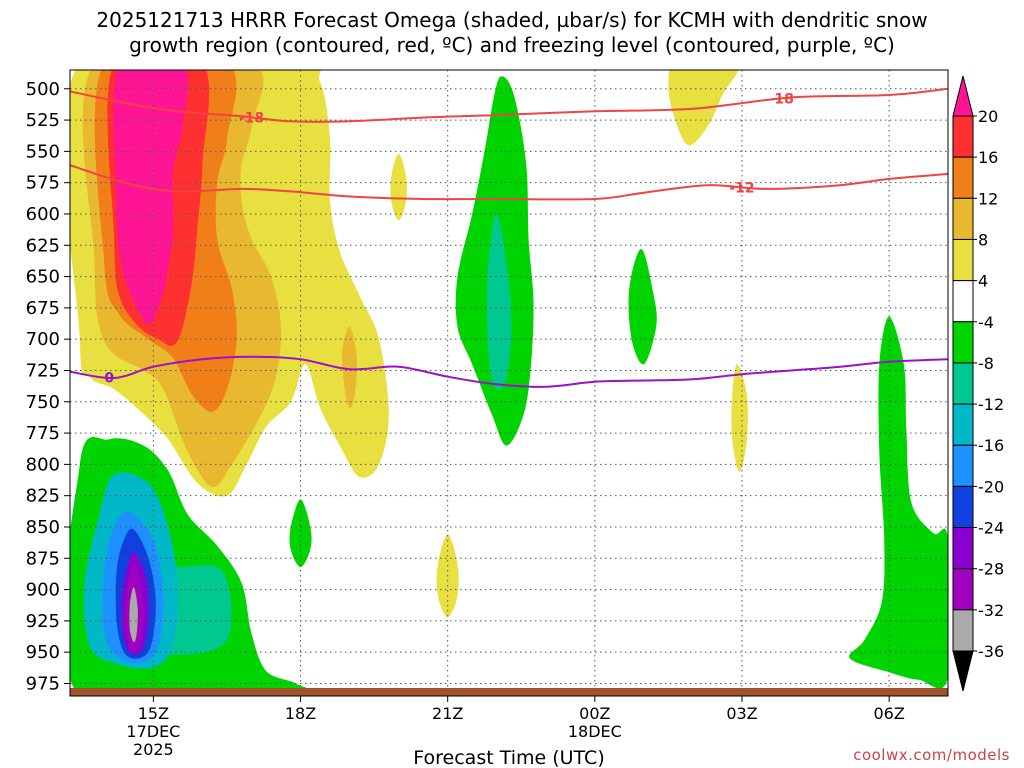  What do you see at coordinates (983, 239) in the screenshot?
I see `colorbar-label: 8` at bounding box center [983, 239].